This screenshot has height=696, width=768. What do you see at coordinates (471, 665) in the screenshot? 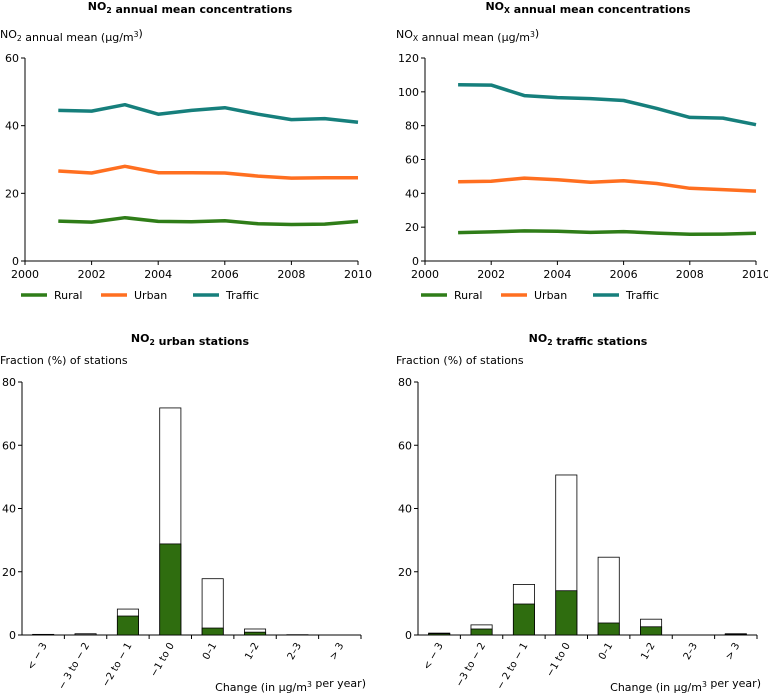
I see `category-label: −3 to − 2` at bounding box center [471, 665].